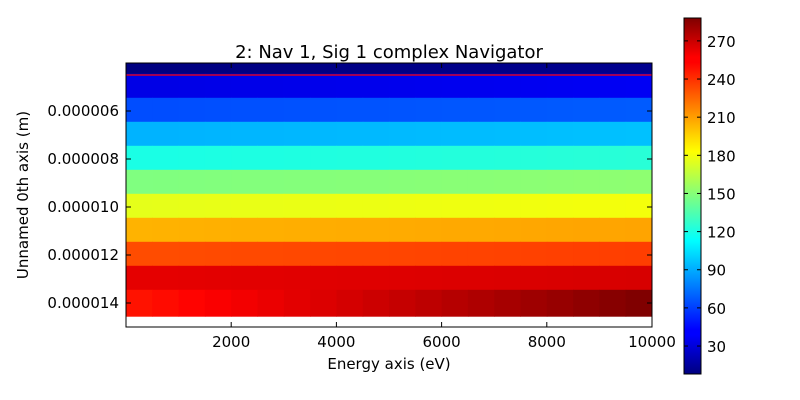 The image size is (800, 400). I want to click on chart-title: 2: Nav 1, Sig 1 complex Navigator, so click(389, 52).